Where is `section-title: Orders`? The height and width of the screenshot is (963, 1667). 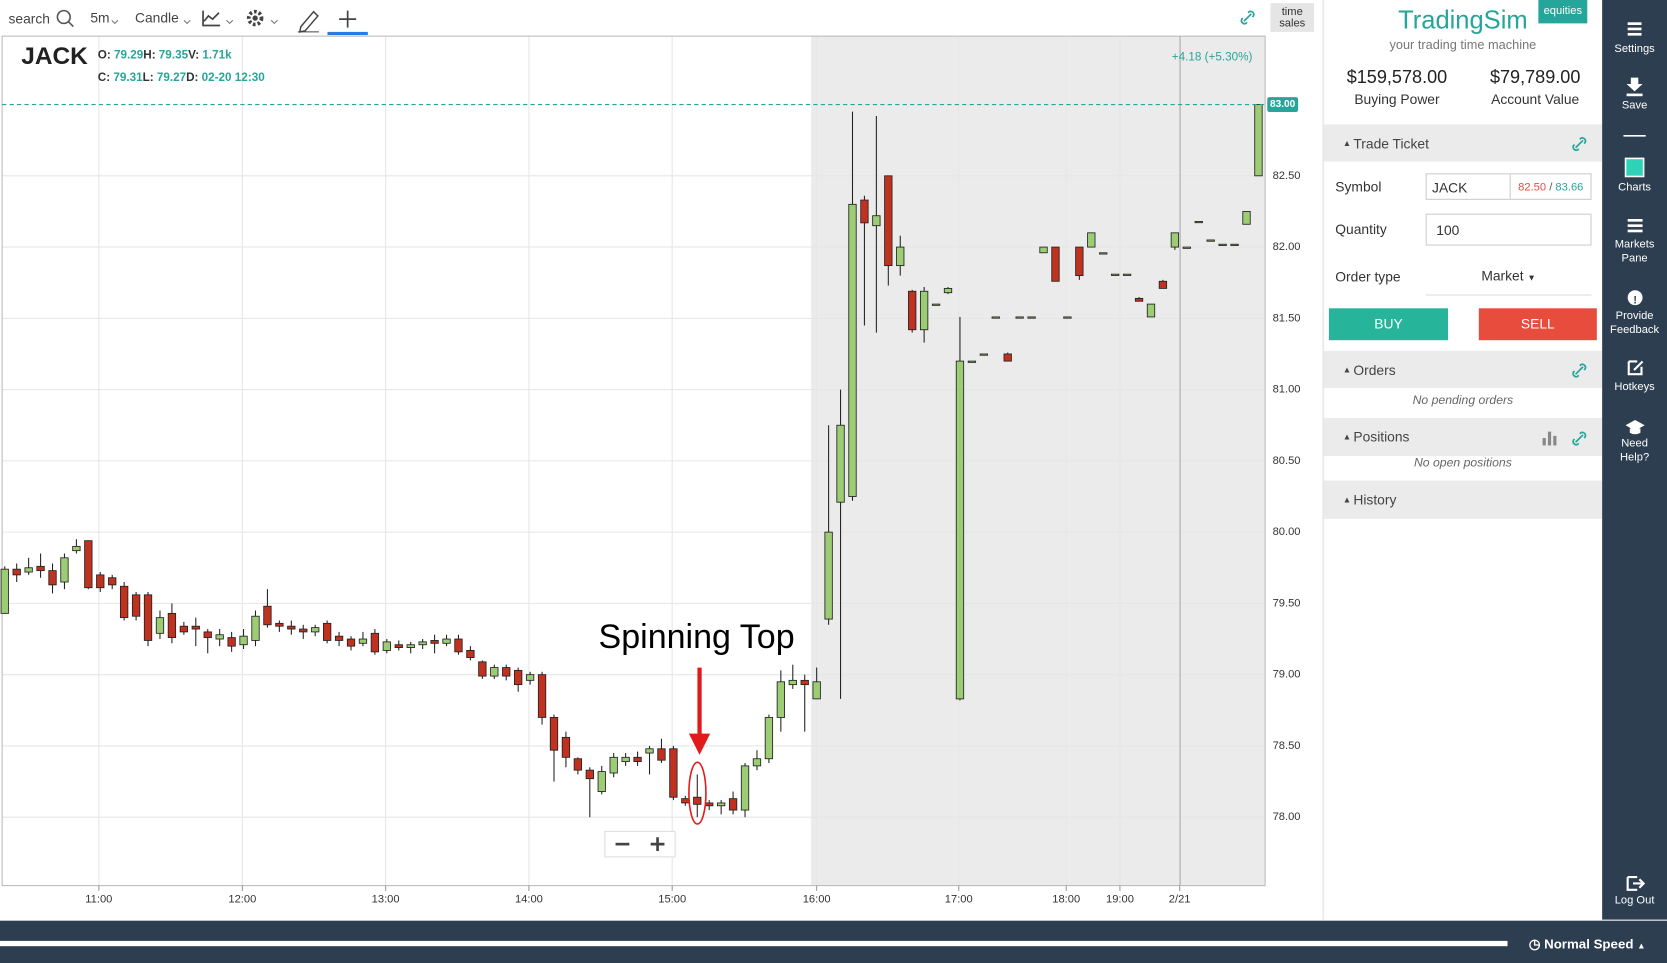
section-title: Orders is located at coordinates (1374, 369).